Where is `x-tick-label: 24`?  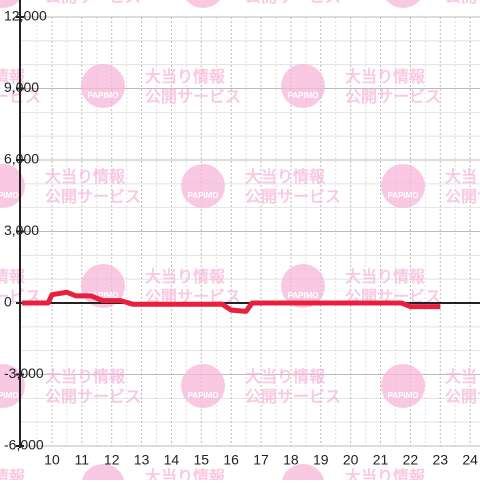 x-tick-label: 24 is located at coordinates (470, 460).